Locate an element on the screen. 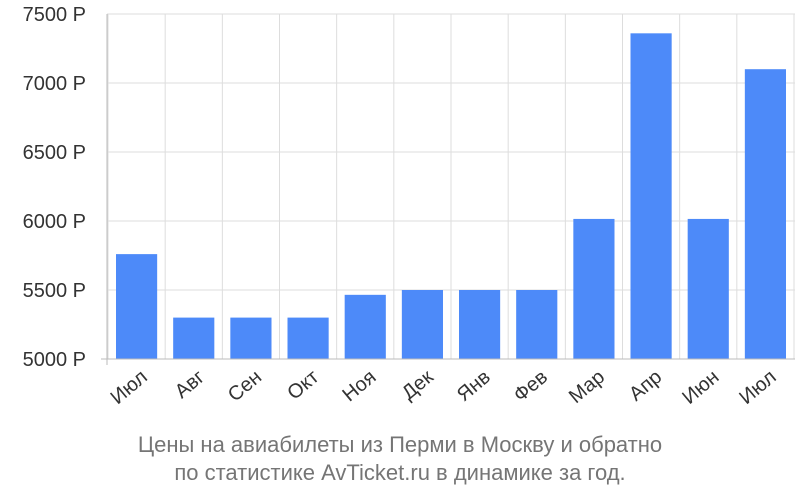 This screenshot has width=800, height=500. y-tick-label: 7500 Р is located at coordinates (54, 15).